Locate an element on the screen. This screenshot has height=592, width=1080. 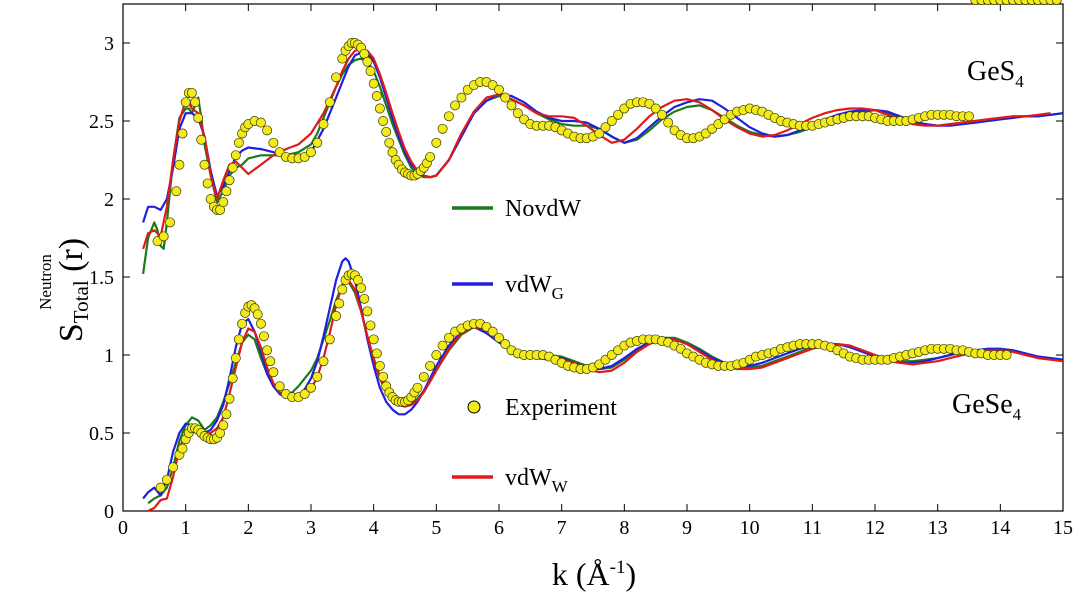
y-tick-label: 1.5 is located at coordinates (101, 278).